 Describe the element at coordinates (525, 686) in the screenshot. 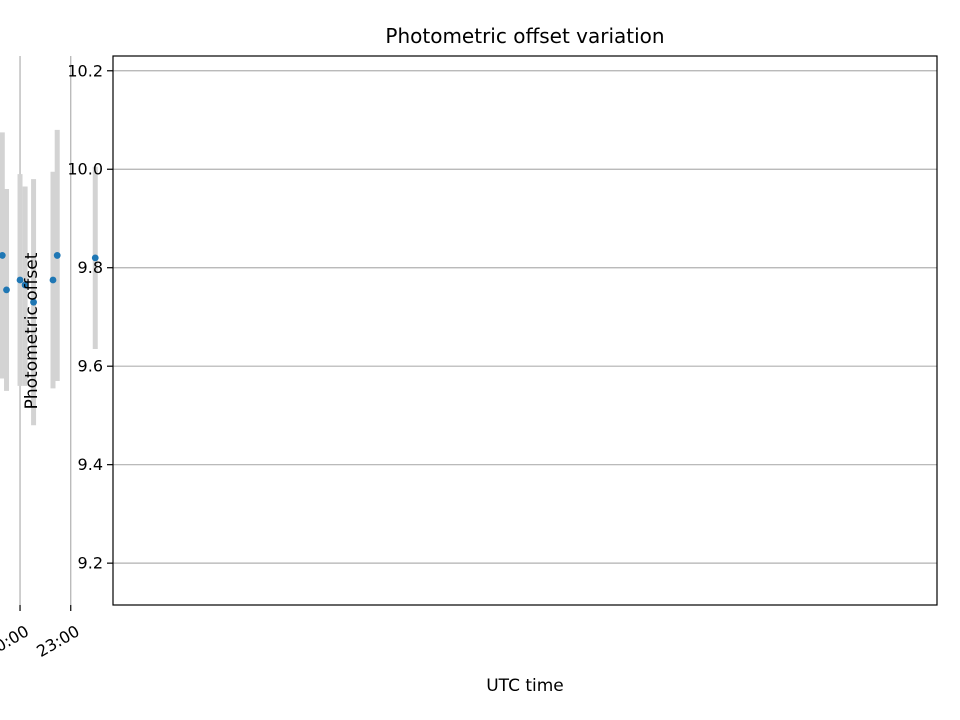

I see `x-axis-label: UTC time` at that location.